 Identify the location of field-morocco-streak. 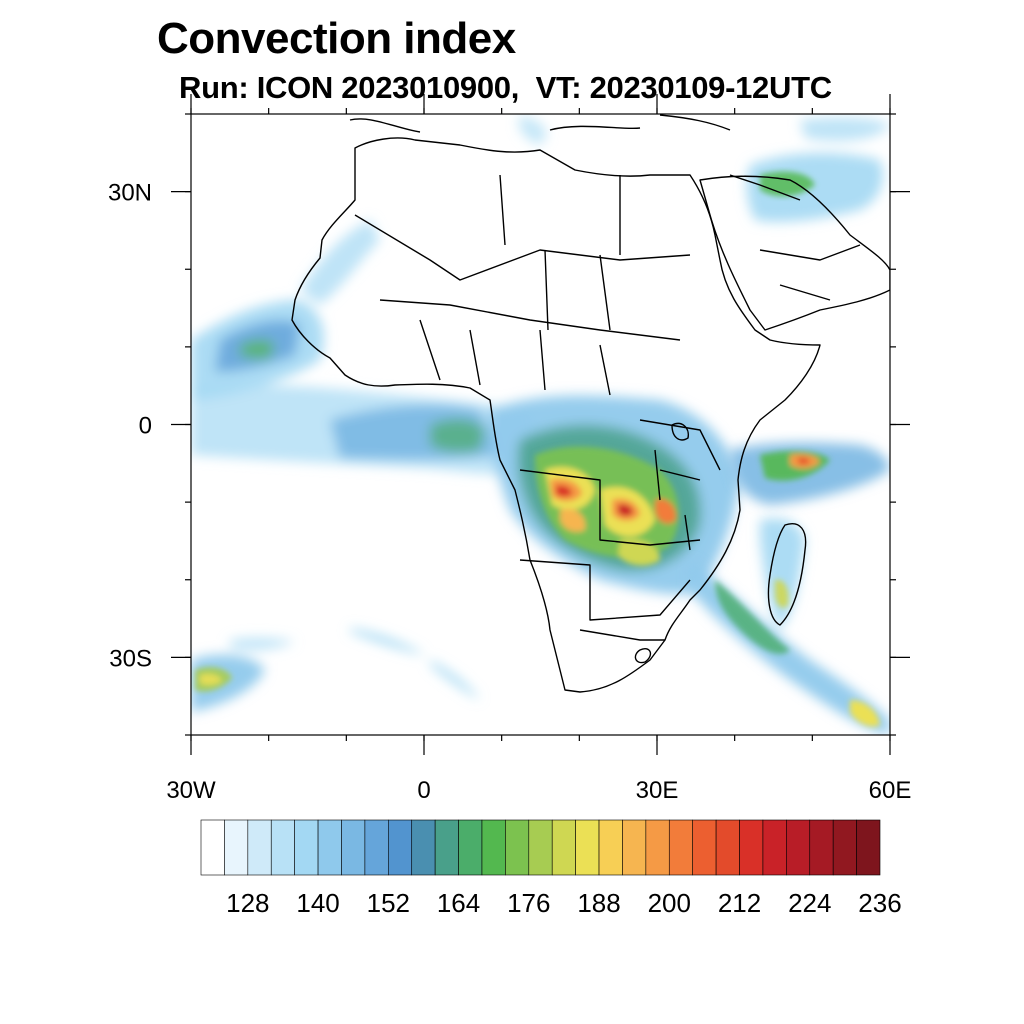
(340, 262).